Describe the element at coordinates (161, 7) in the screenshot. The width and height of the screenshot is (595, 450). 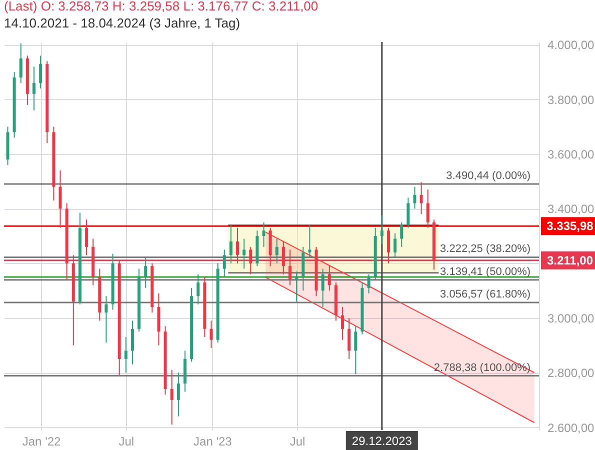
I see `chart-title: (Last) O: 3.258,73 H: 3.259,58 L: 3.176,77 C: 3.211,00` at that location.